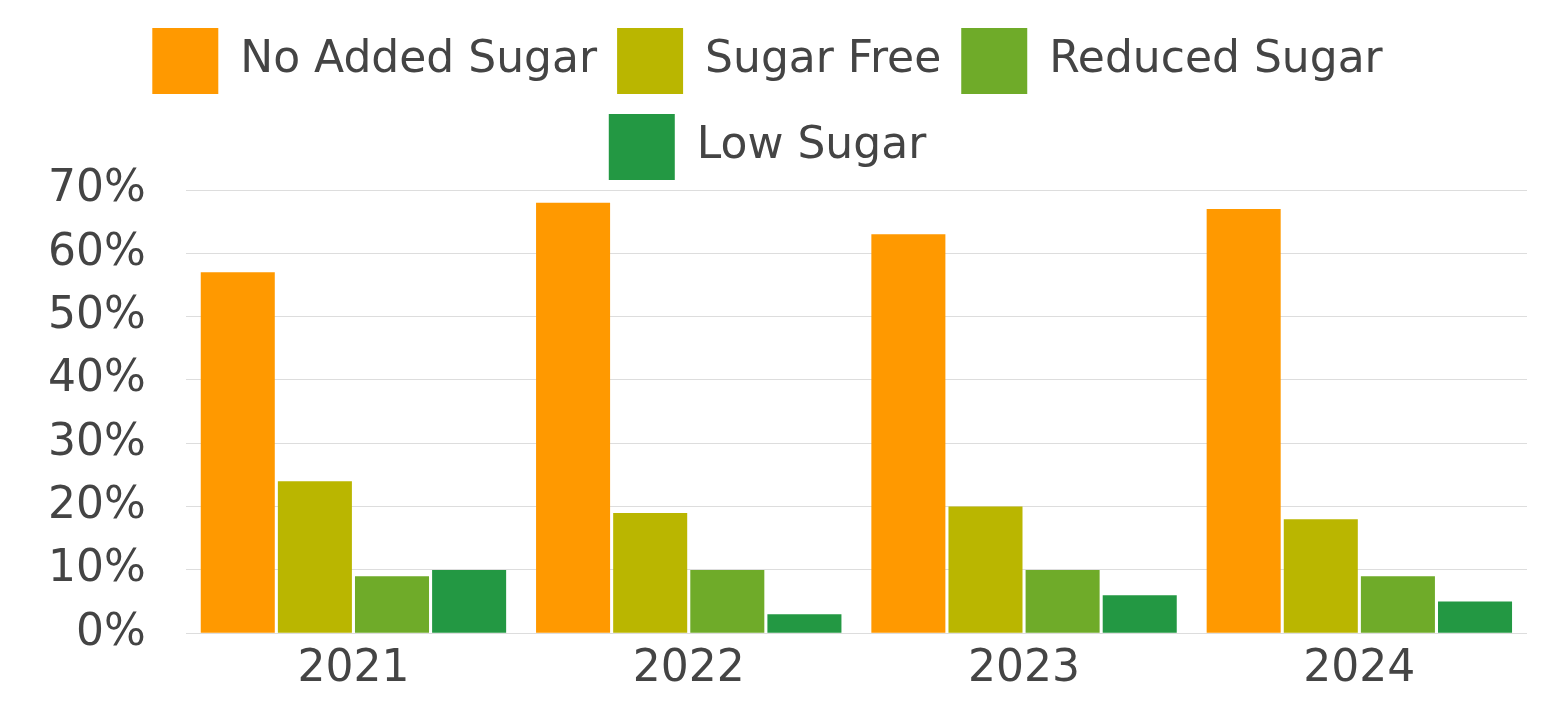 Image resolution: width=1541 pixels, height=714 pixels. Describe the element at coordinates (823, 57) in the screenshot. I see `legend-label: Sugar Free` at that location.